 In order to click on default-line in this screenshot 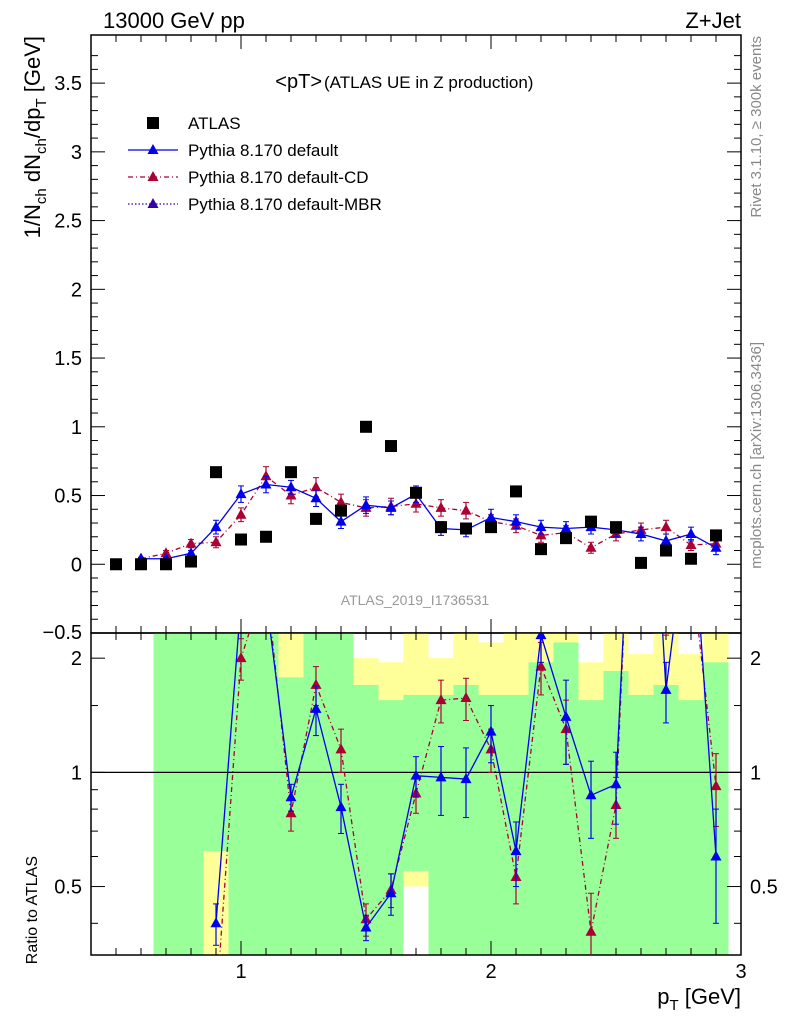, I will do `click(429, 521)`.